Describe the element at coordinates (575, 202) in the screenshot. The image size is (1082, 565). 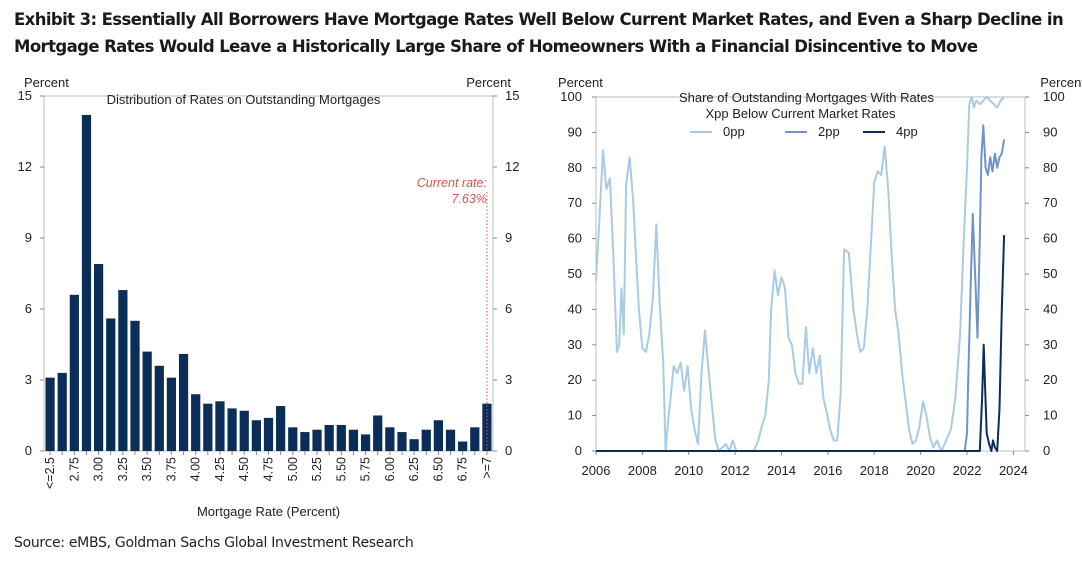
I see `y-tick-label-left: 70` at that location.